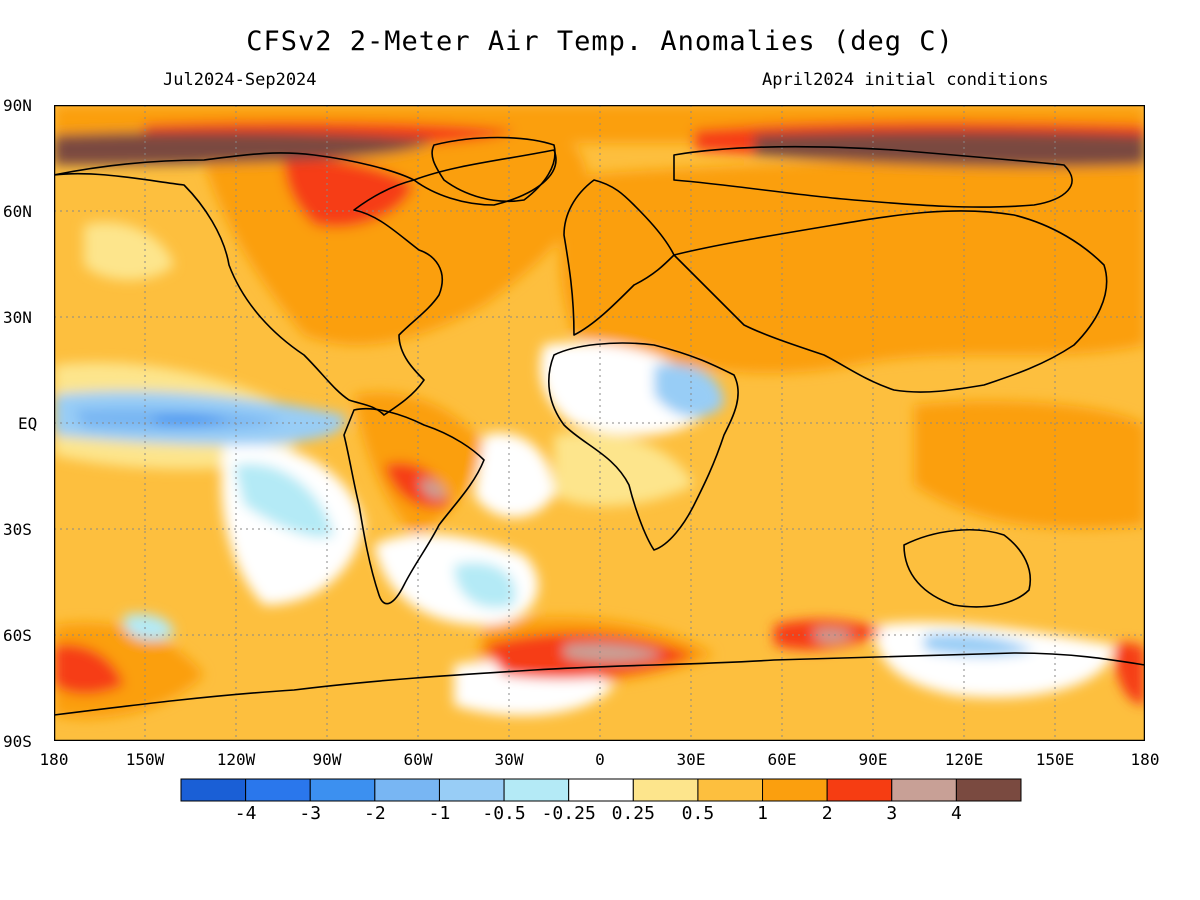 This screenshot has height=900, width=1200. What do you see at coordinates (762, 813) in the screenshot?
I see `colorbar-tick-label: 1` at bounding box center [762, 813].